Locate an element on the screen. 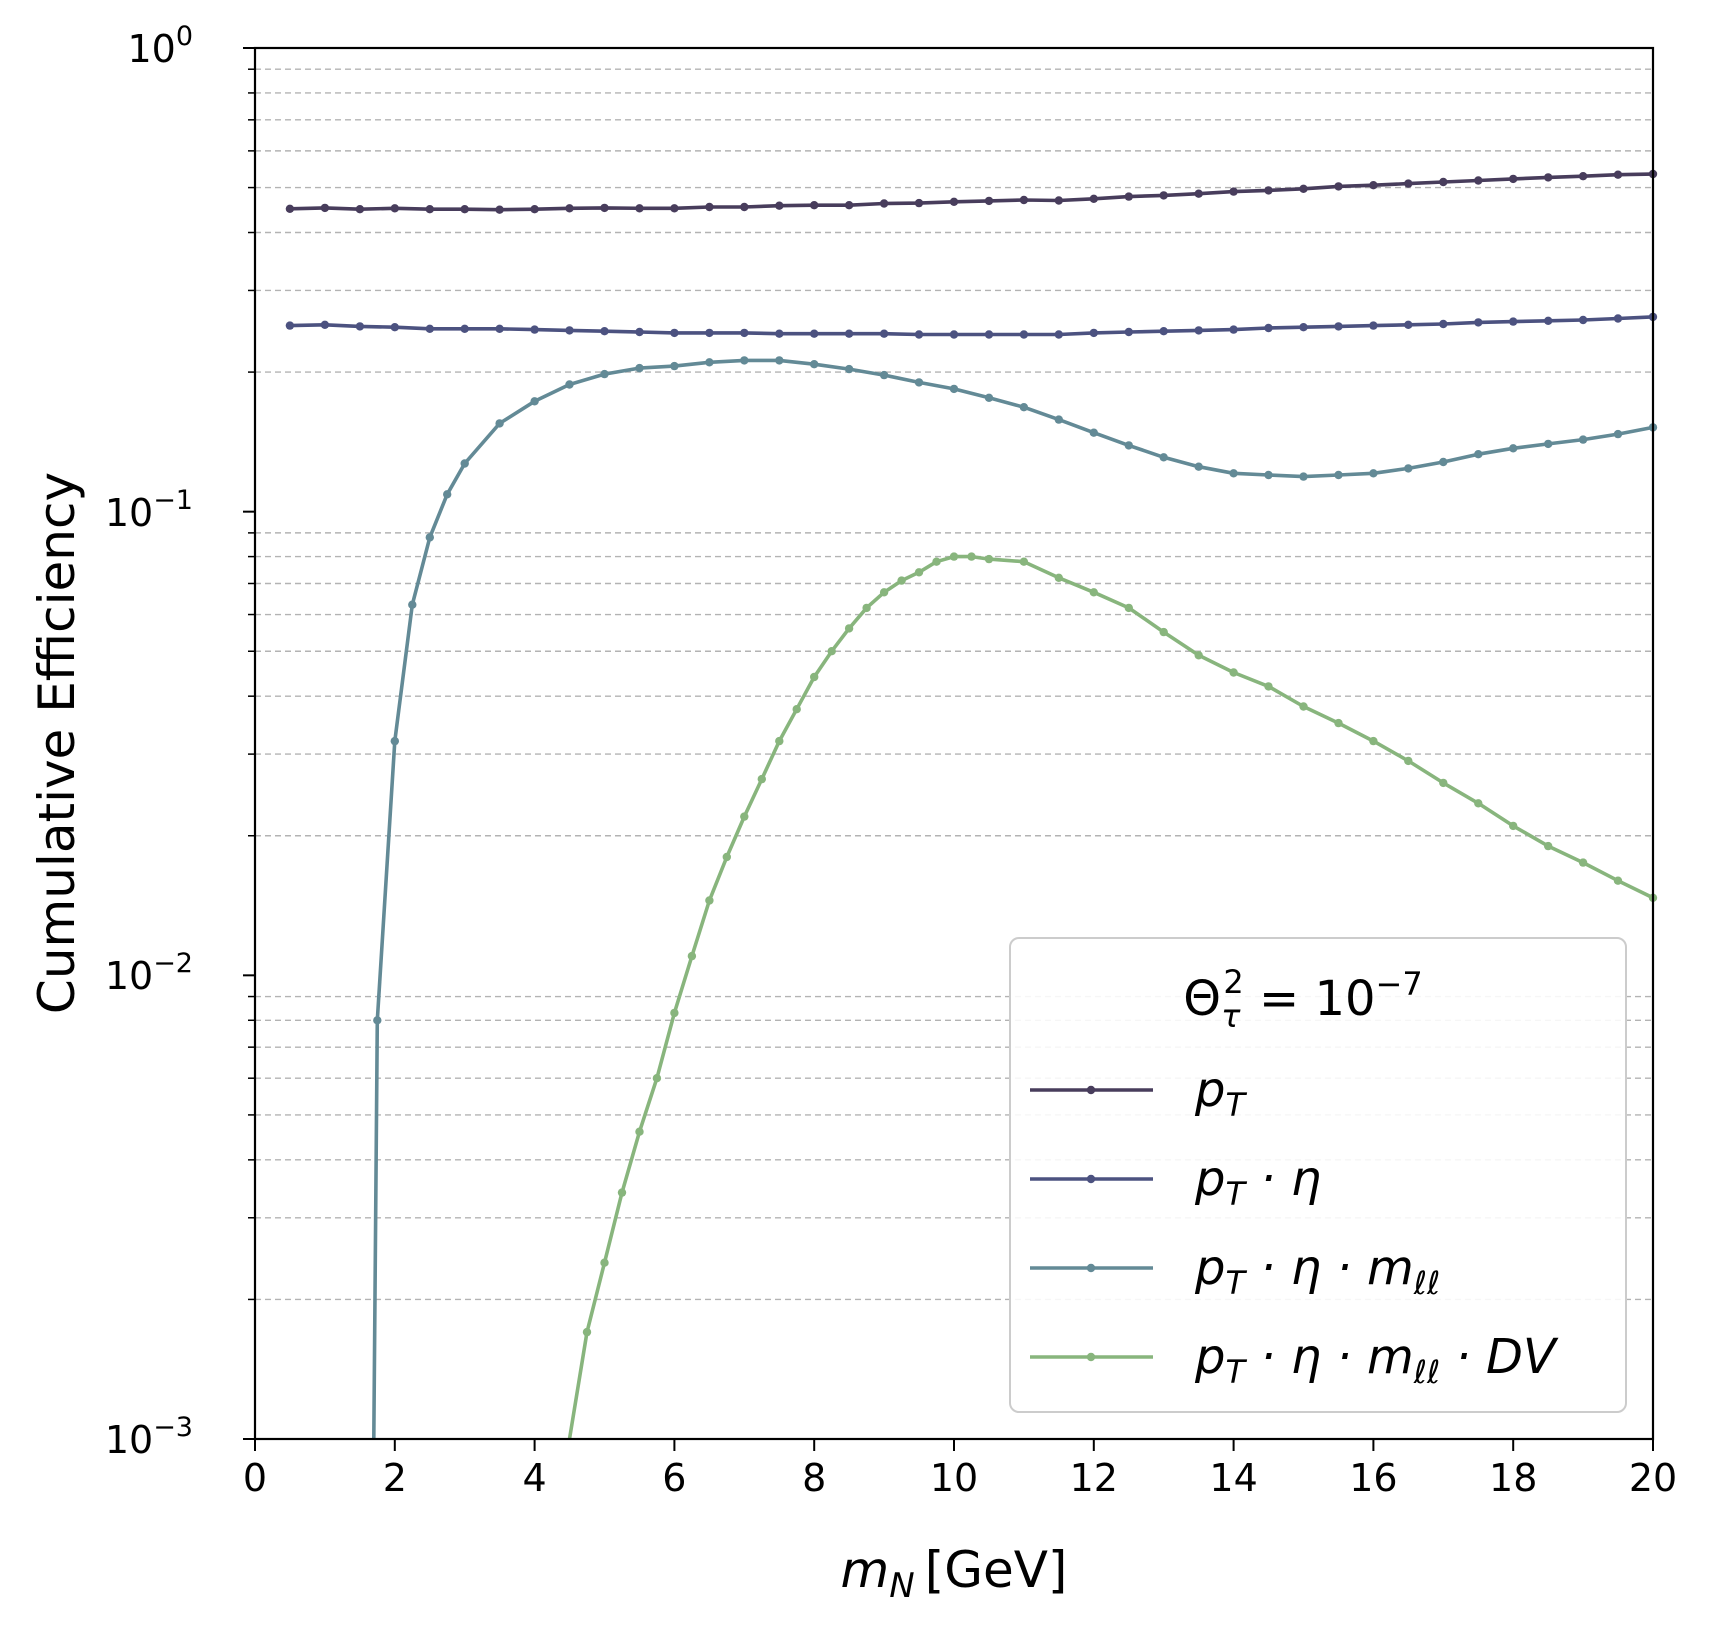 The width and height of the screenshot is (1711, 1628). x-axis-title: mN [GeV] is located at coordinates (954, 1573).